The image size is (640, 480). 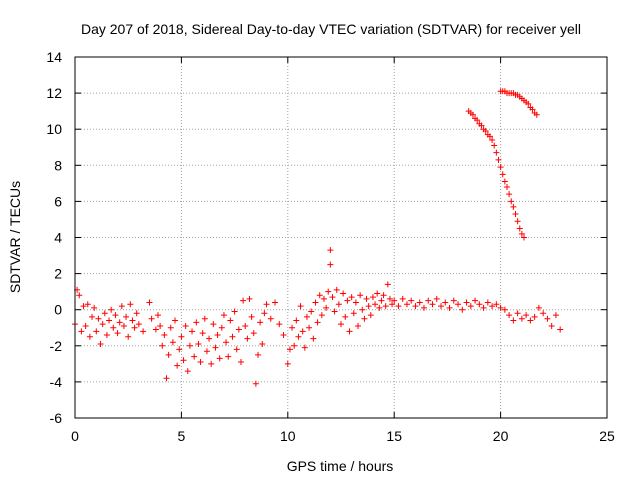 What do you see at coordinates (340, 466) in the screenshot?
I see `x-axis-label: GPS time / hours` at bounding box center [340, 466].